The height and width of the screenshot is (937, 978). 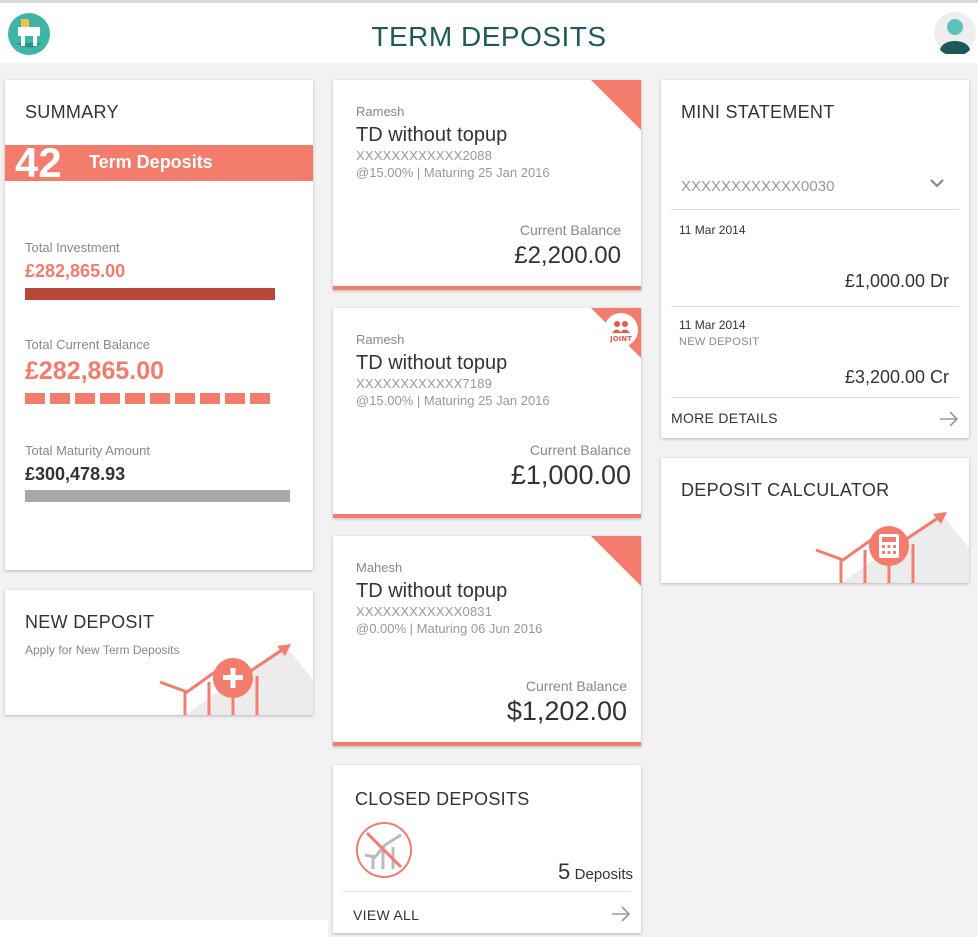 I want to click on total-investment-value: £282,865.00, so click(x=75, y=271).